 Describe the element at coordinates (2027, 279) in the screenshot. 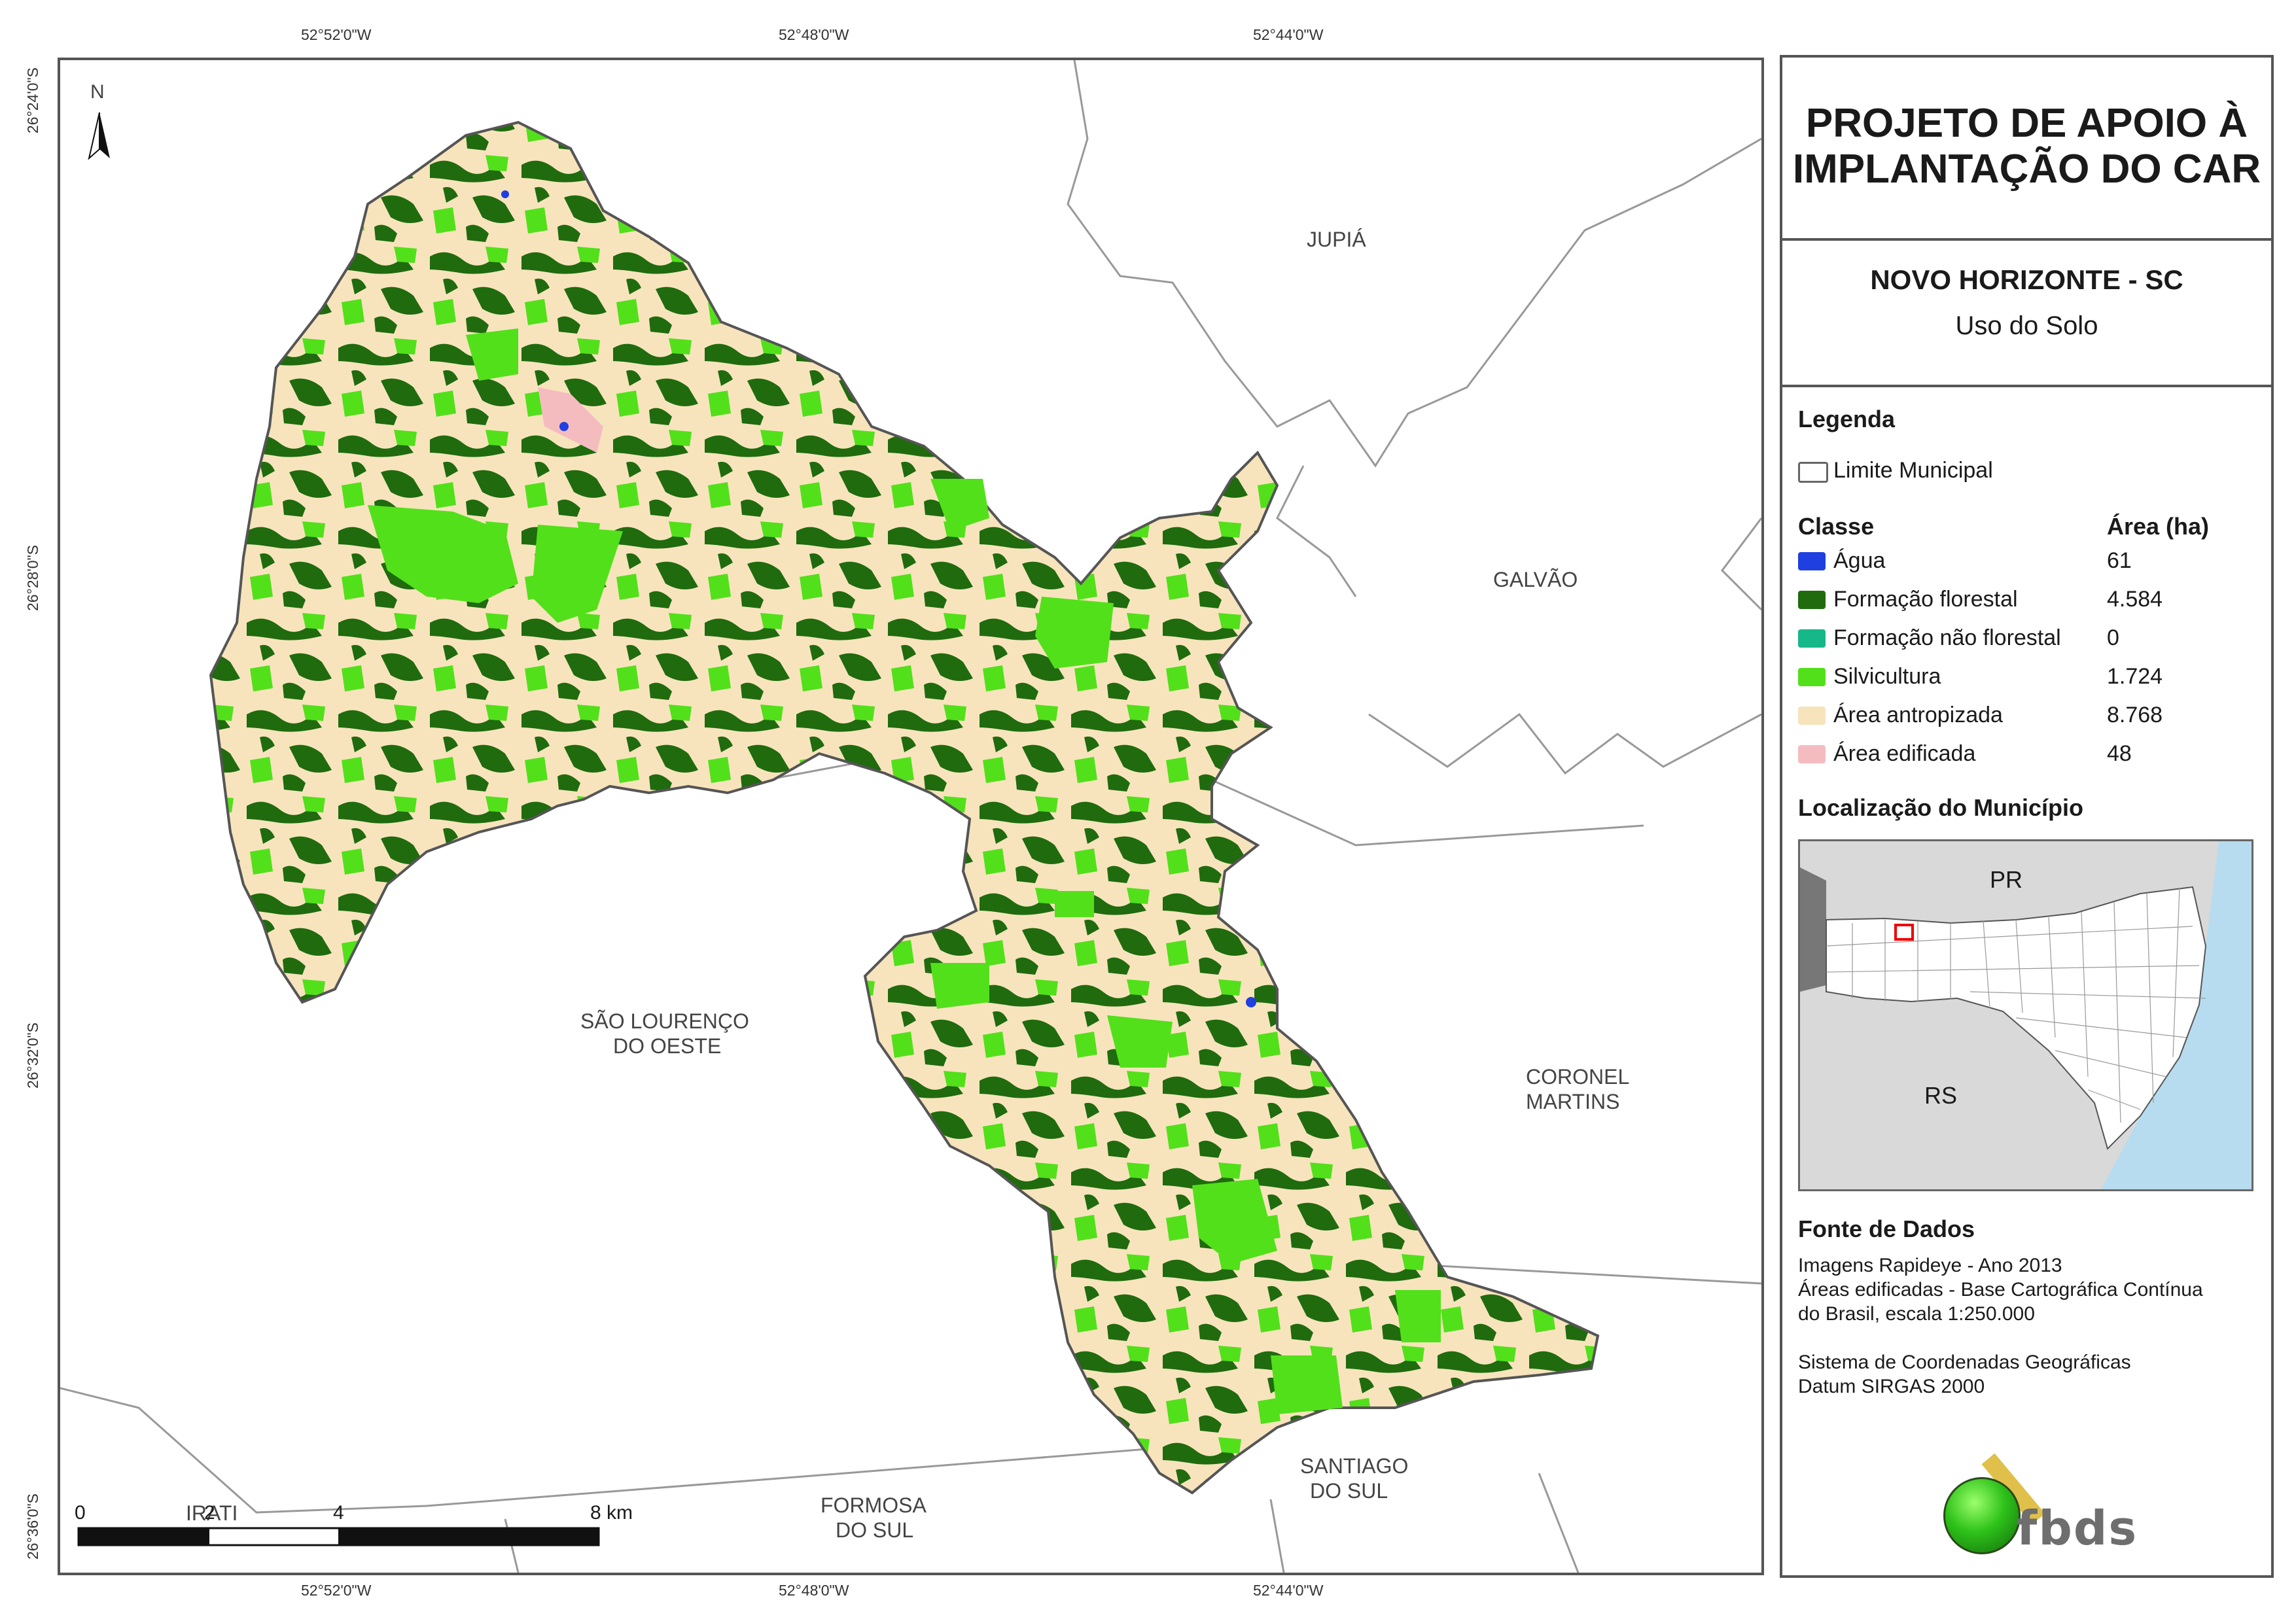

I see `municipality-title: NOVO HORIZONTE - SC` at that location.